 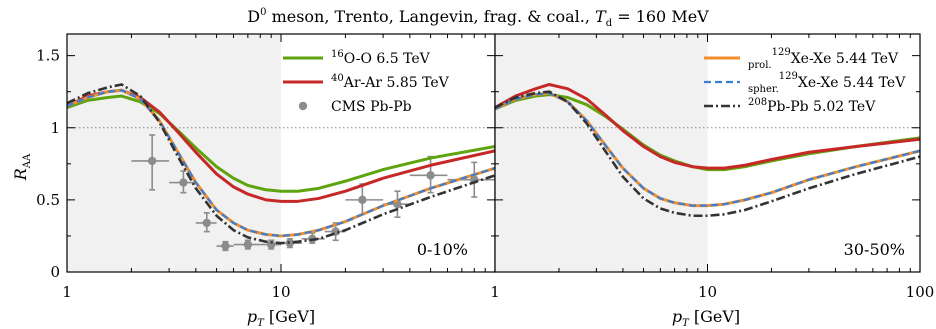 What do you see at coordinates (371, 107) in the screenshot?
I see `legend-label: CMS Pb-Pb` at bounding box center [371, 107].